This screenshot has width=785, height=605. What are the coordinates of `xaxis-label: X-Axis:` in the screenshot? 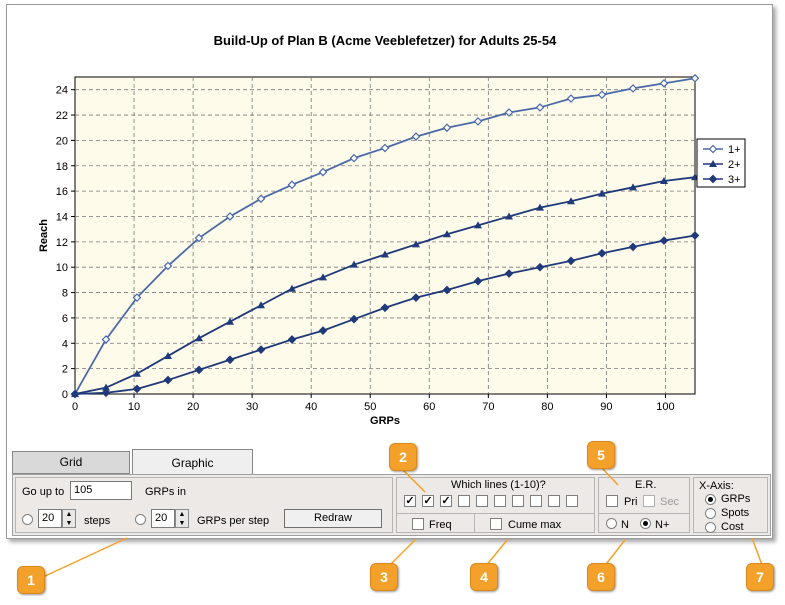 It's located at (716, 486).